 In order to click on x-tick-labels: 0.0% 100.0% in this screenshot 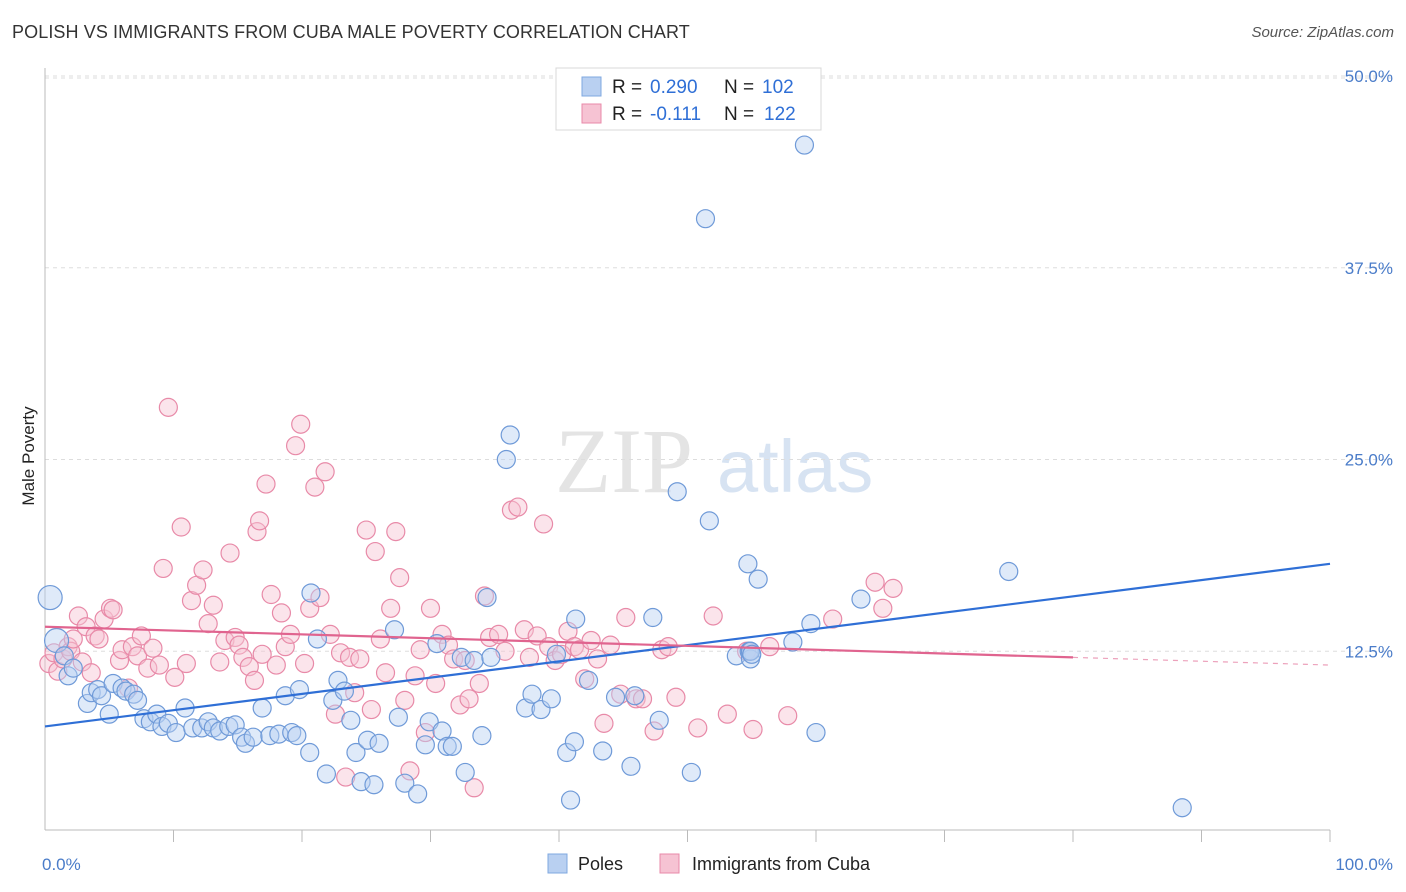, I will do `click(717, 864)`.